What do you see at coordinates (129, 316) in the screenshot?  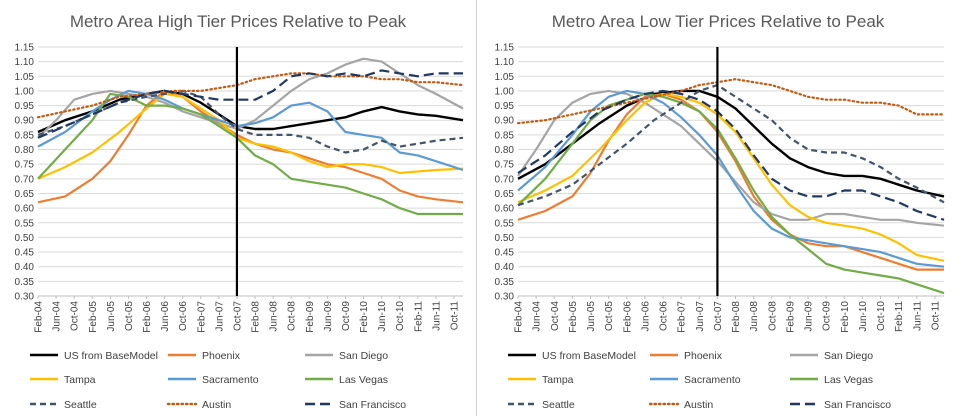 I see `x-tick-label: Oct-05` at bounding box center [129, 316].